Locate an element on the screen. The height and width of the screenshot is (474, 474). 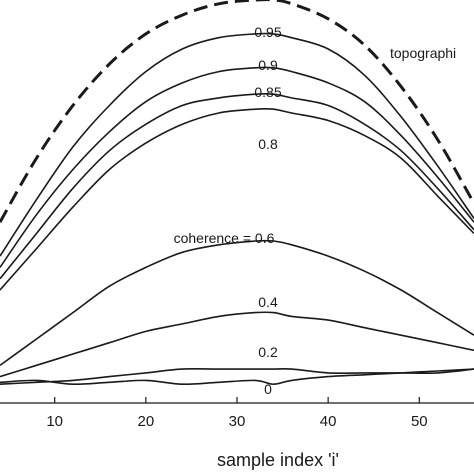
x-tick-label-30: 30 is located at coordinates (237, 421).